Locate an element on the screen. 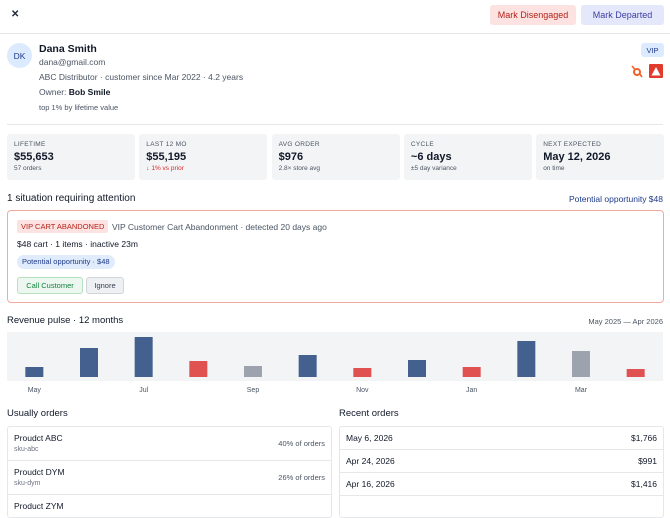 This screenshot has height=518, width=670. stat-value: $55,195 is located at coordinates (166, 157).